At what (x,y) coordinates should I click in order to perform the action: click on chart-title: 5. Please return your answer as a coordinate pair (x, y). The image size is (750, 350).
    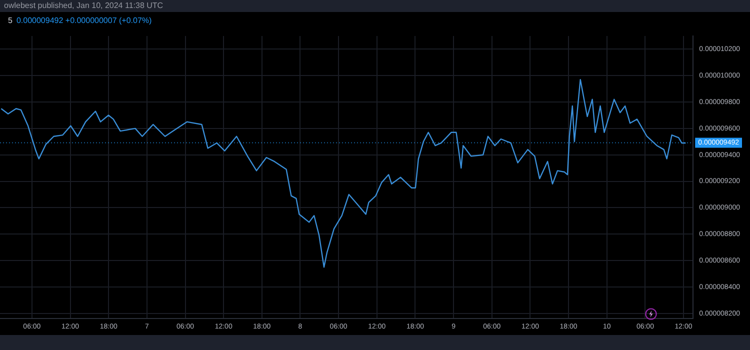
    Looking at the image, I should click on (10, 20).